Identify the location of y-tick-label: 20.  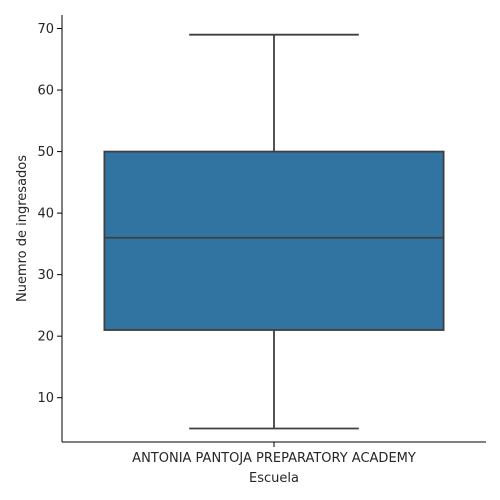
(45, 337).